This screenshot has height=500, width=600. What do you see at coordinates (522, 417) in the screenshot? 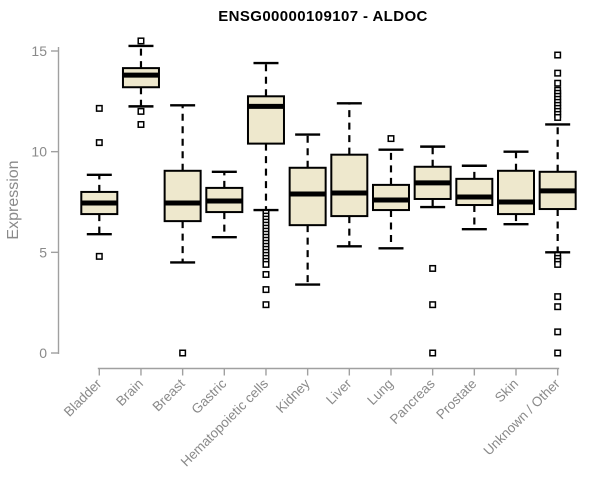
I see `x-category-label: Unknown / Other` at bounding box center [522, 417].